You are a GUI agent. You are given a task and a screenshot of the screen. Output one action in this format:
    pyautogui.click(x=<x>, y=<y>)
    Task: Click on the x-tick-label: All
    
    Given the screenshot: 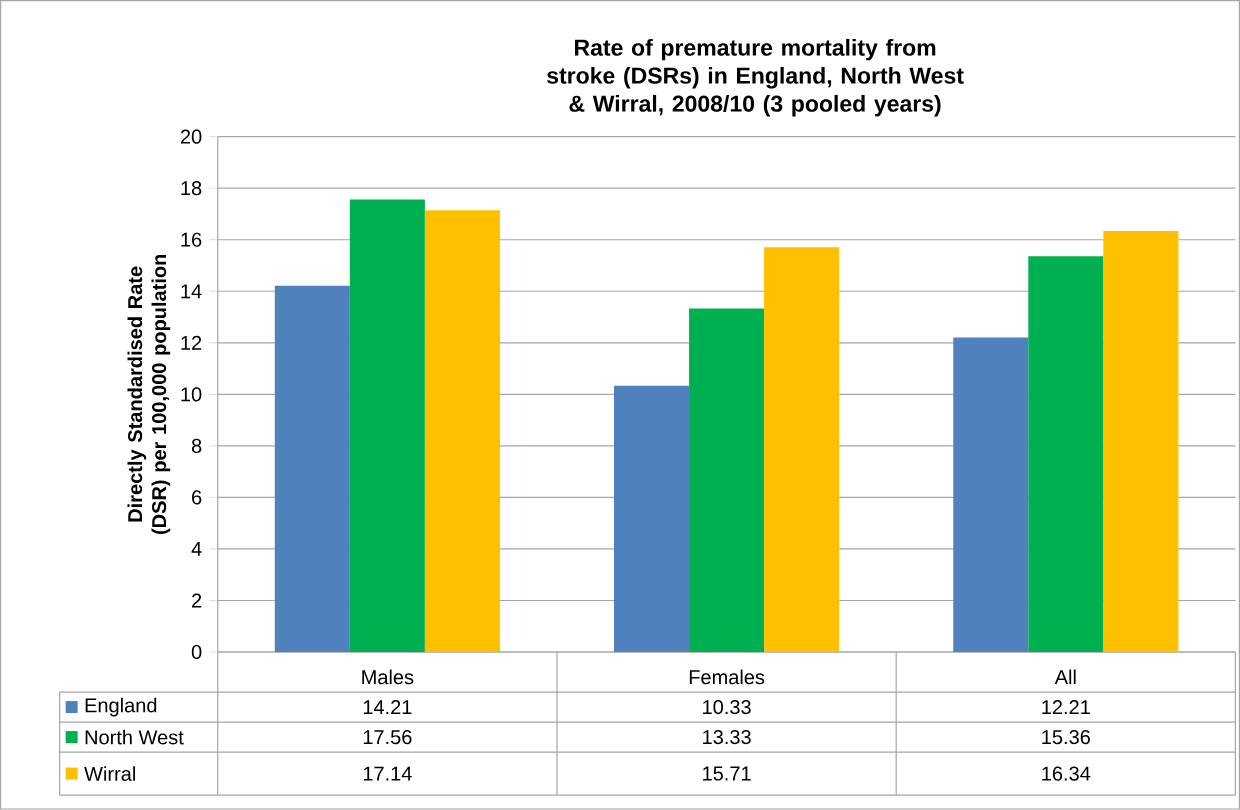 What is the action you would take?
    pyautogui.click(x=1065, y=677)
    